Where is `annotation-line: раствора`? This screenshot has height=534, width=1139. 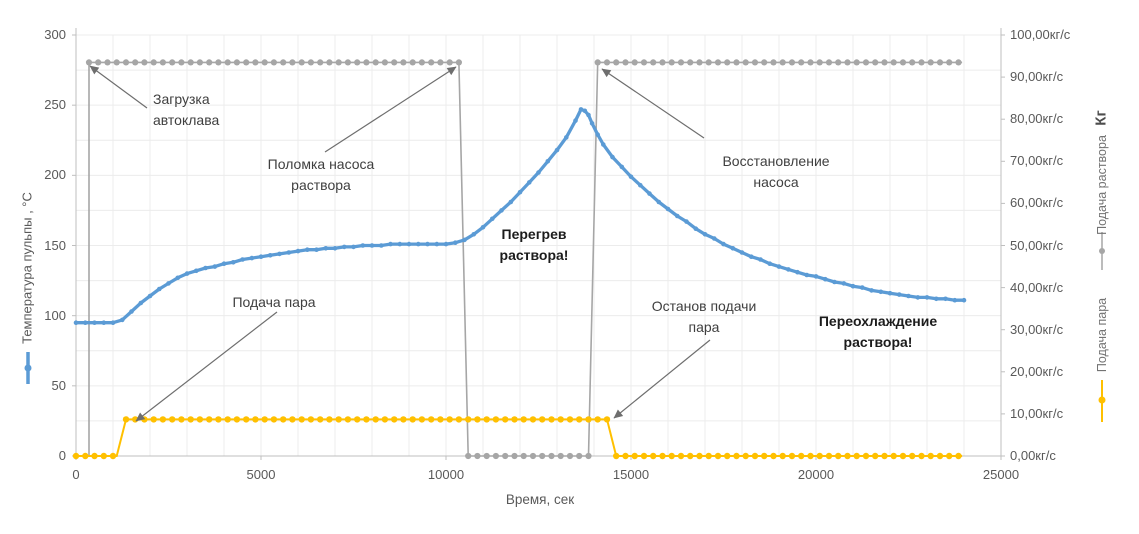
annotation-line: раствора is located at coordinates (321, 185).